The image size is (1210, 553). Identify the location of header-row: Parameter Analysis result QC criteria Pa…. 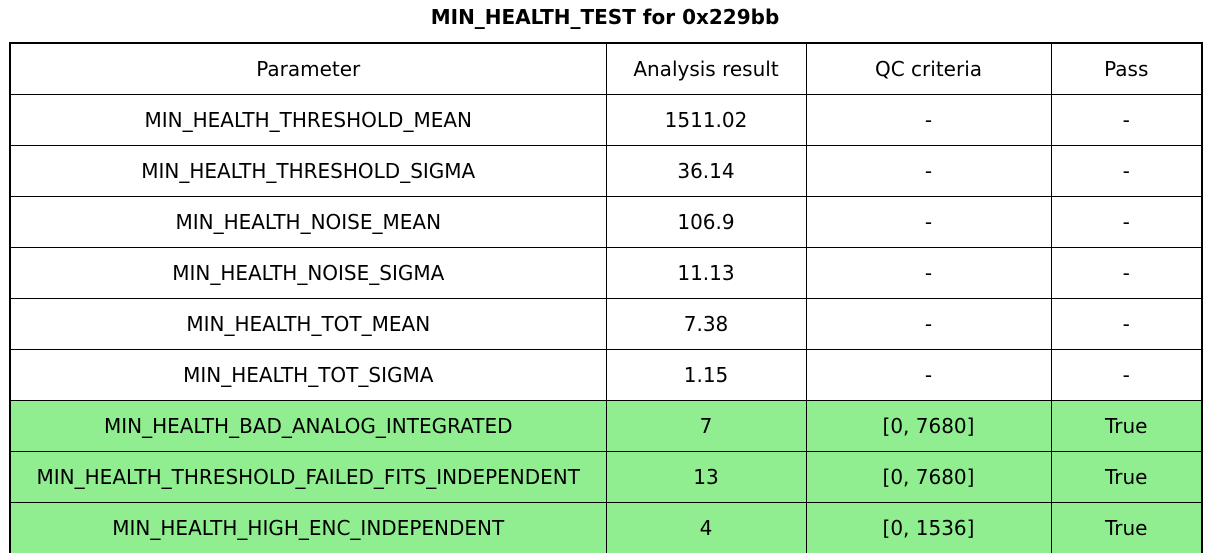
(606, 68).